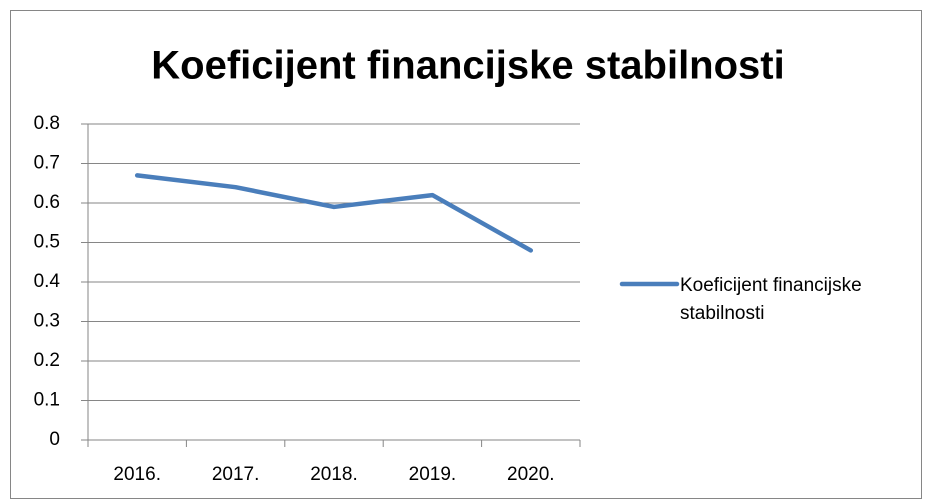 The image size is (931, 499). Describe the element at coordinates (433, 474) in the screenshot. I see `x-tick-label: 2019.` at that location.